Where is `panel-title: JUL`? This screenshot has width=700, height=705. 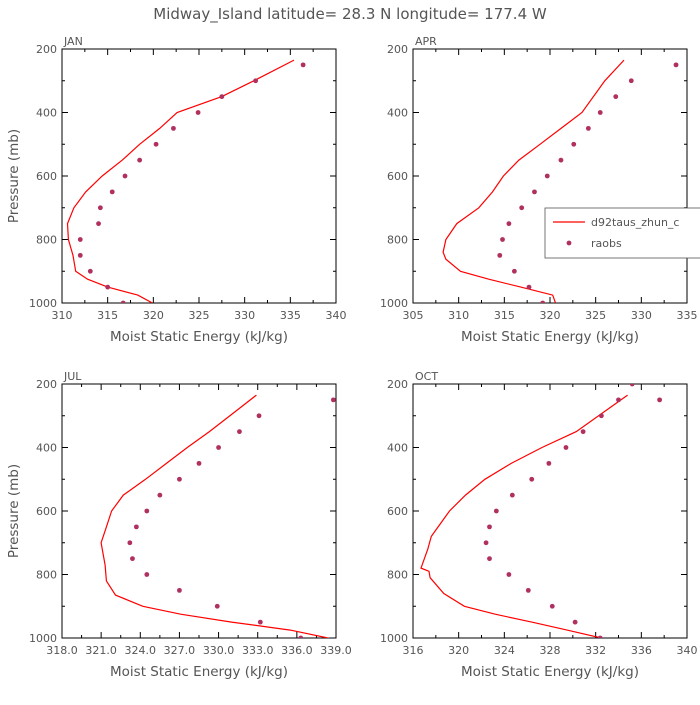
panel-title: JUL is located at coordinates (72, 376).